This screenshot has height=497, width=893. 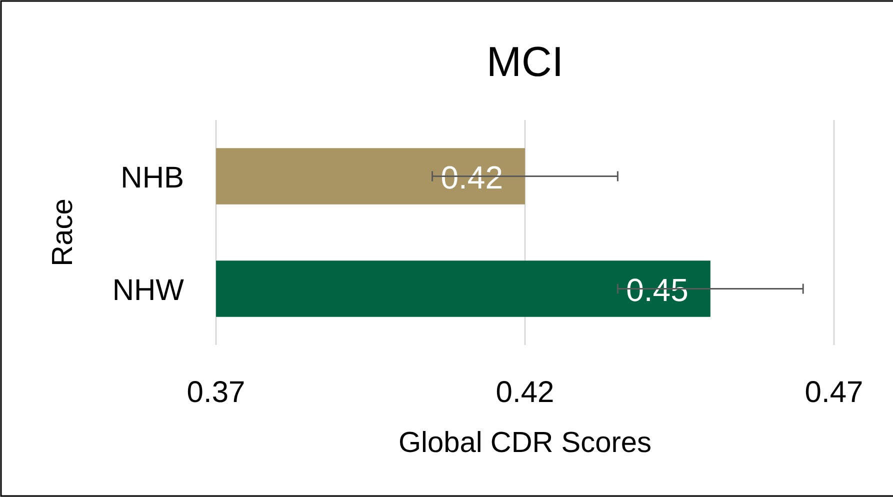 I want to click on x-tick-label: 0.47, so click(x=834, y=392).